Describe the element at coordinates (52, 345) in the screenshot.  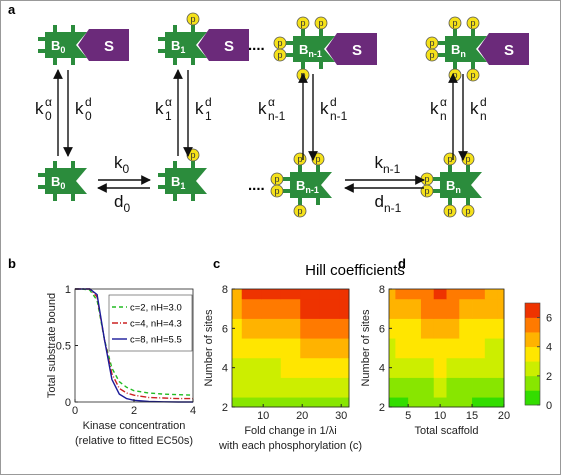
I see `y-axis-label: Total substrate bound` at that location.